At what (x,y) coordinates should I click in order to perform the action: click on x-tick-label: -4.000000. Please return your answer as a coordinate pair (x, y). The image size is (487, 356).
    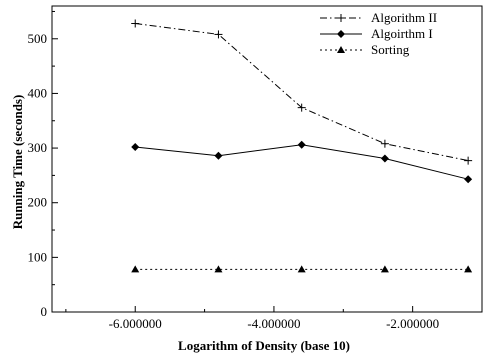
    Looking at the image, I should click on (273, 323).